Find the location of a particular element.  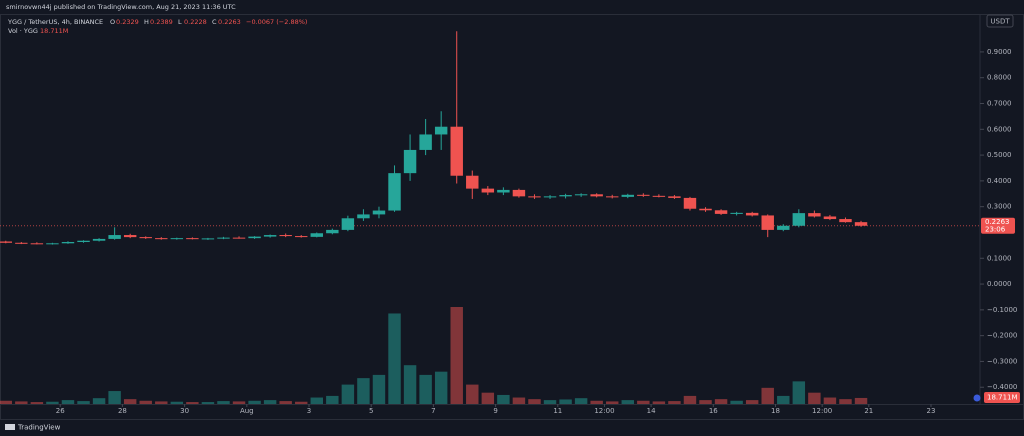

y-tick-label: 0.9000 is located at coordinates (999, 52).